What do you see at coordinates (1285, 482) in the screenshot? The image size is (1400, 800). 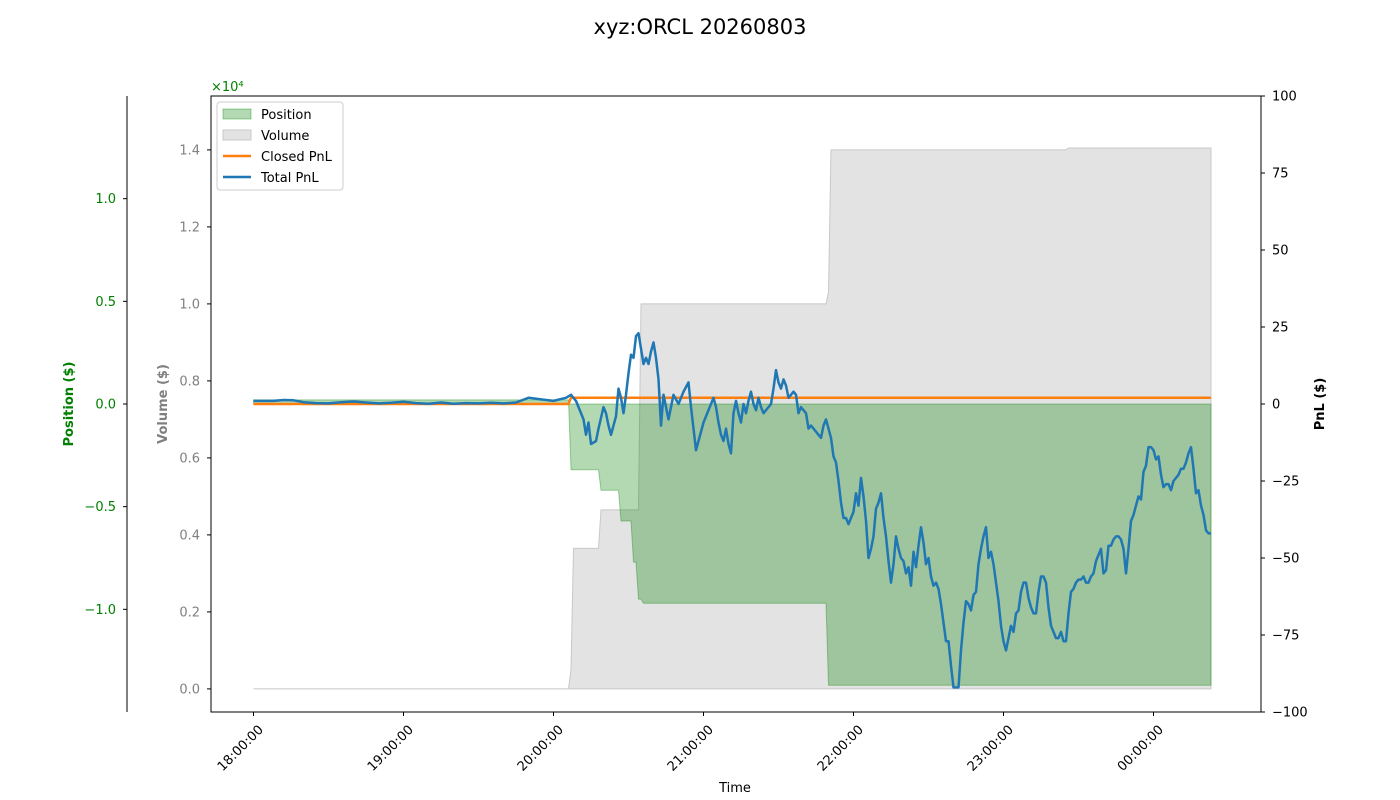 I see `pnl-tick-label: −25` at bounding box center [1285, 482].